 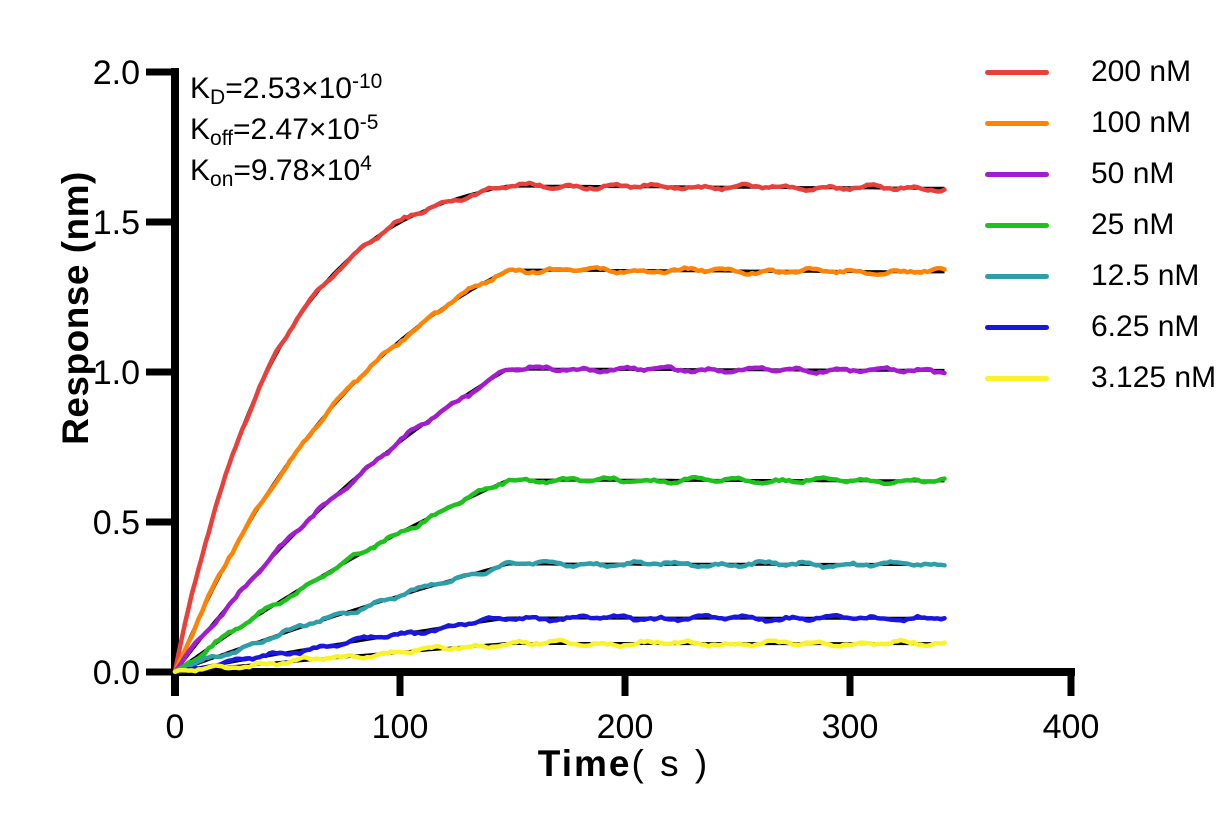 I want to click on trace-6.25nM, so click(x=559, y=643).